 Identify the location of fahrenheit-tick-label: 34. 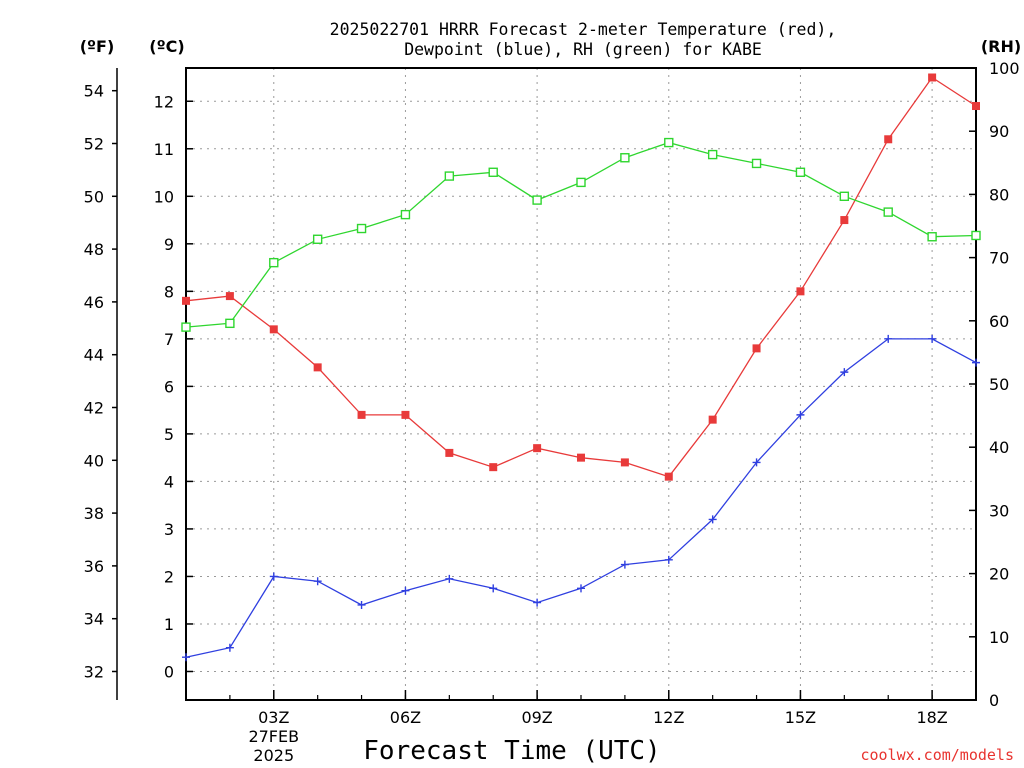
(94, 619).